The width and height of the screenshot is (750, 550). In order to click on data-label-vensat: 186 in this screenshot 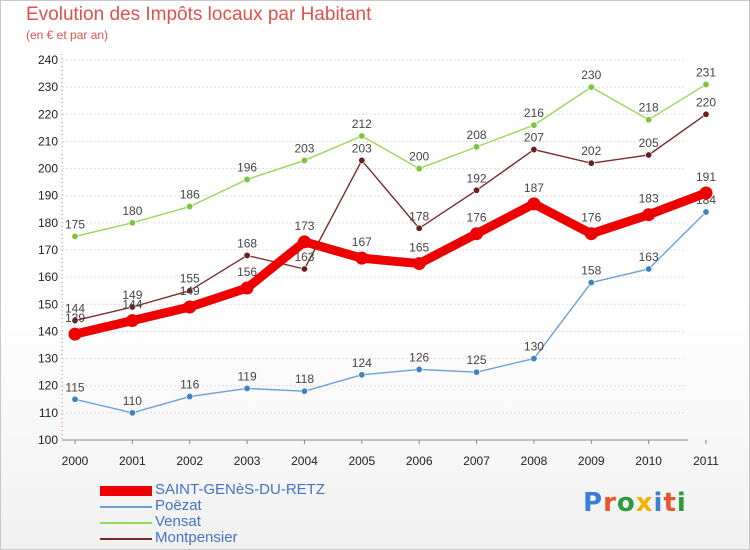, I will do `click(190, 195)`.